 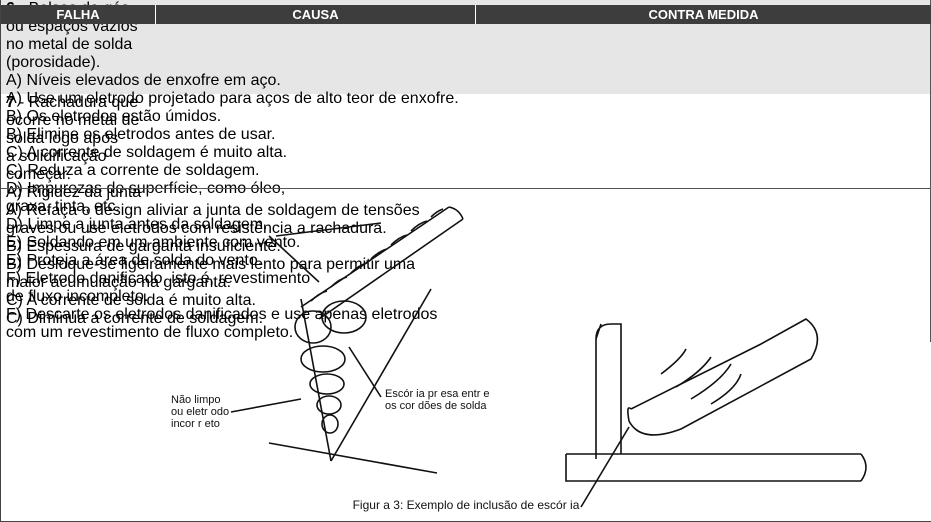 What do you see at coordinates (78, 14) in the screenshot?
I see `header-cell: FALHA` at bounding box center [78, 14].